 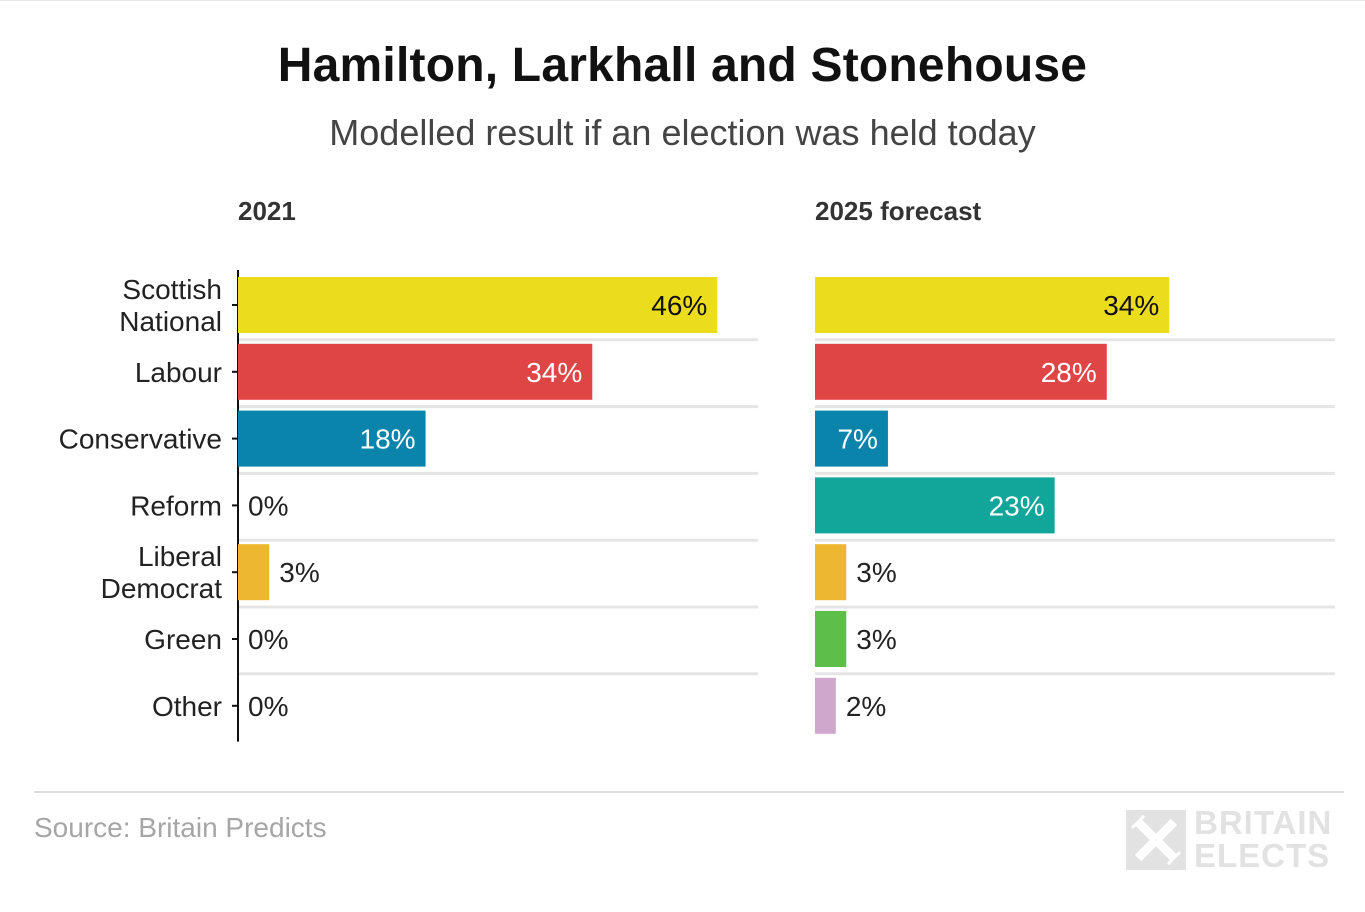 I want to click on bar-reform, so click(x=935, y=505).